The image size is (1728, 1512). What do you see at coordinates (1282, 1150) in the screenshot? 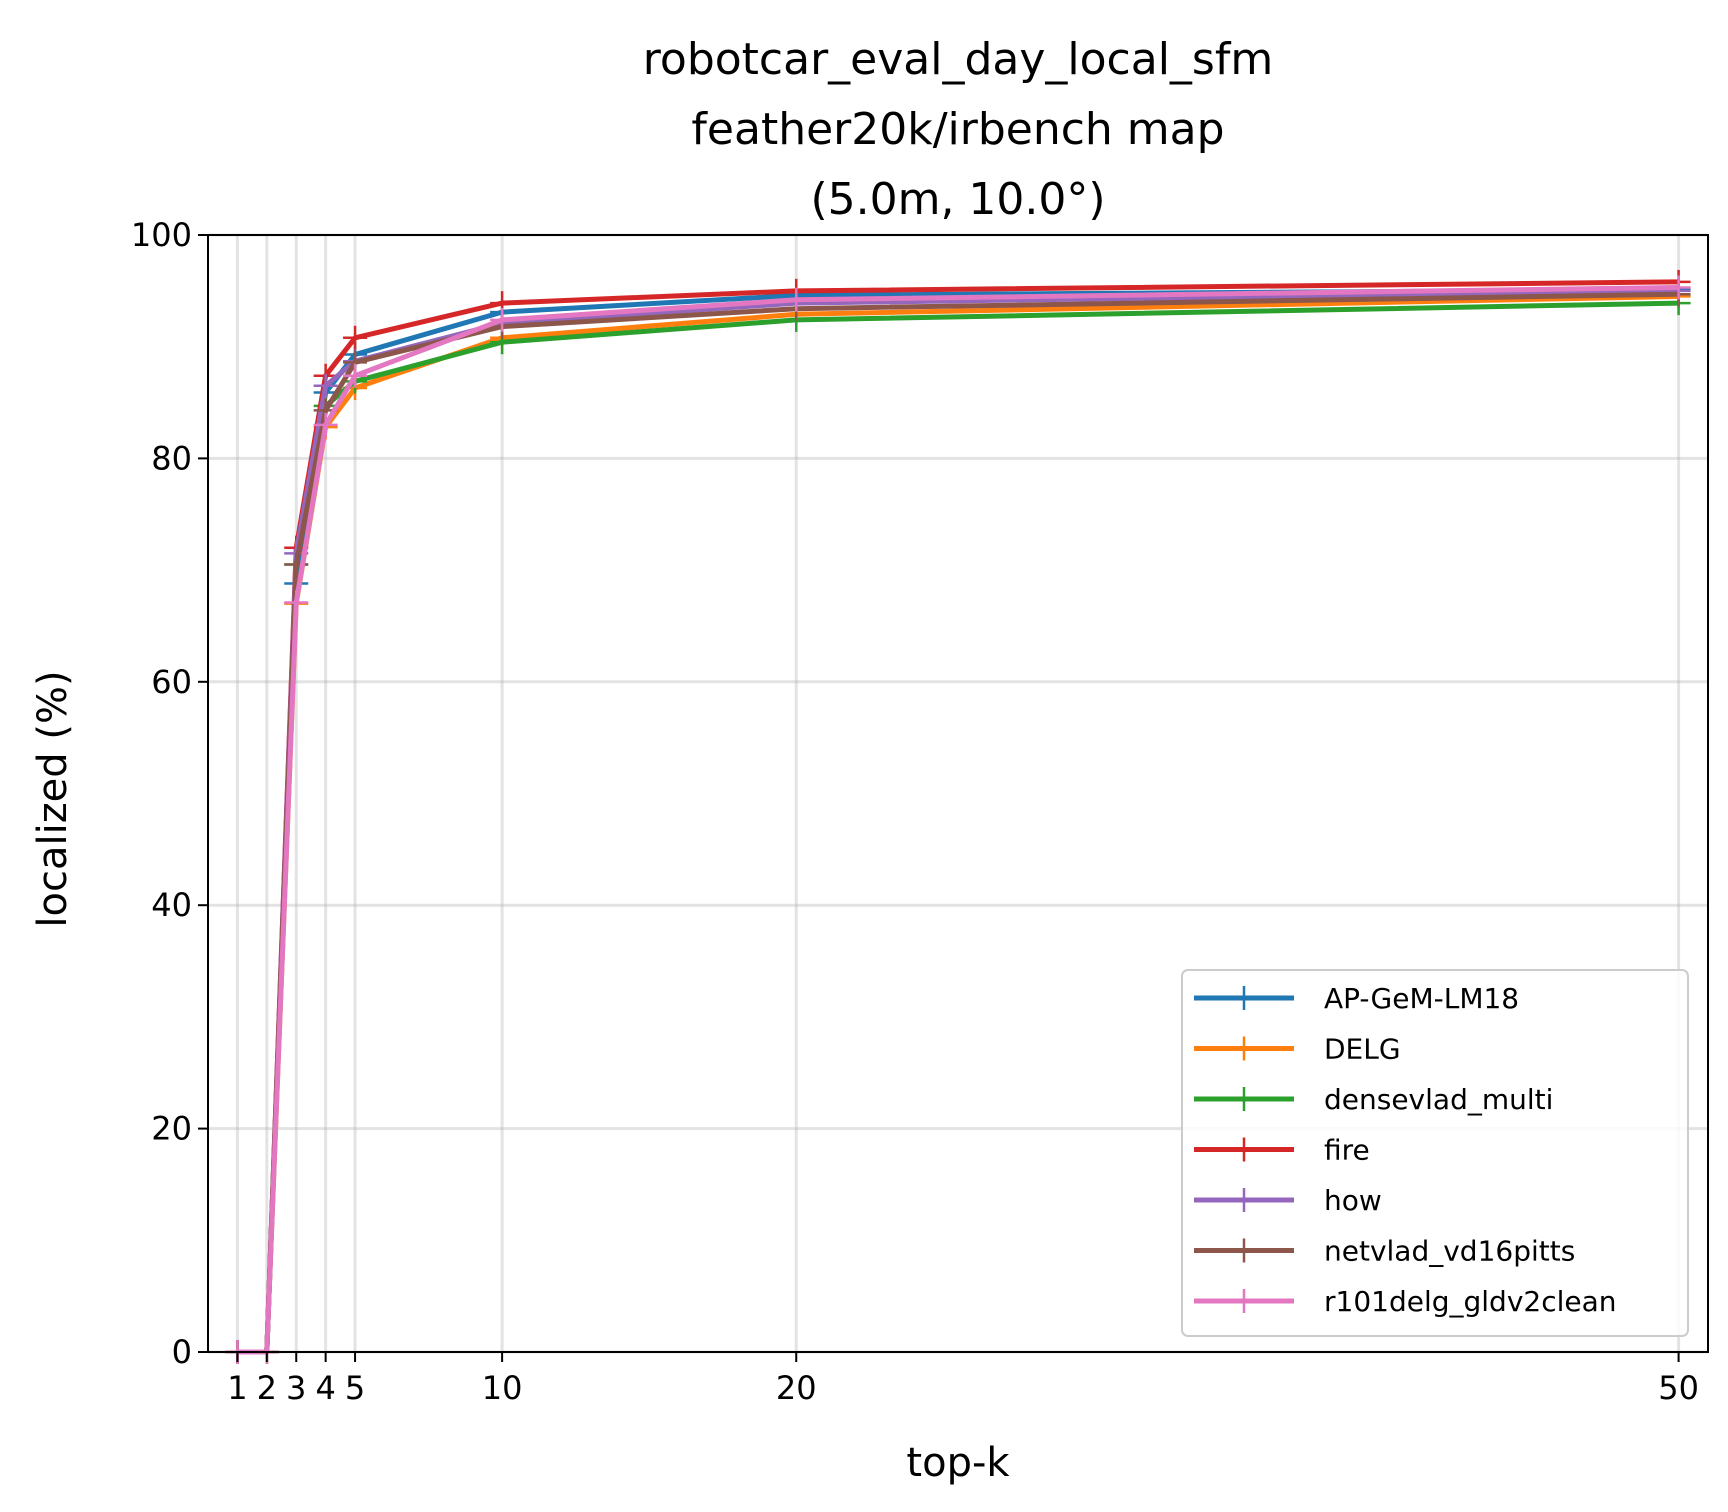
I see `legend-item-fire: fire` at bounding box center [1282, 1150].